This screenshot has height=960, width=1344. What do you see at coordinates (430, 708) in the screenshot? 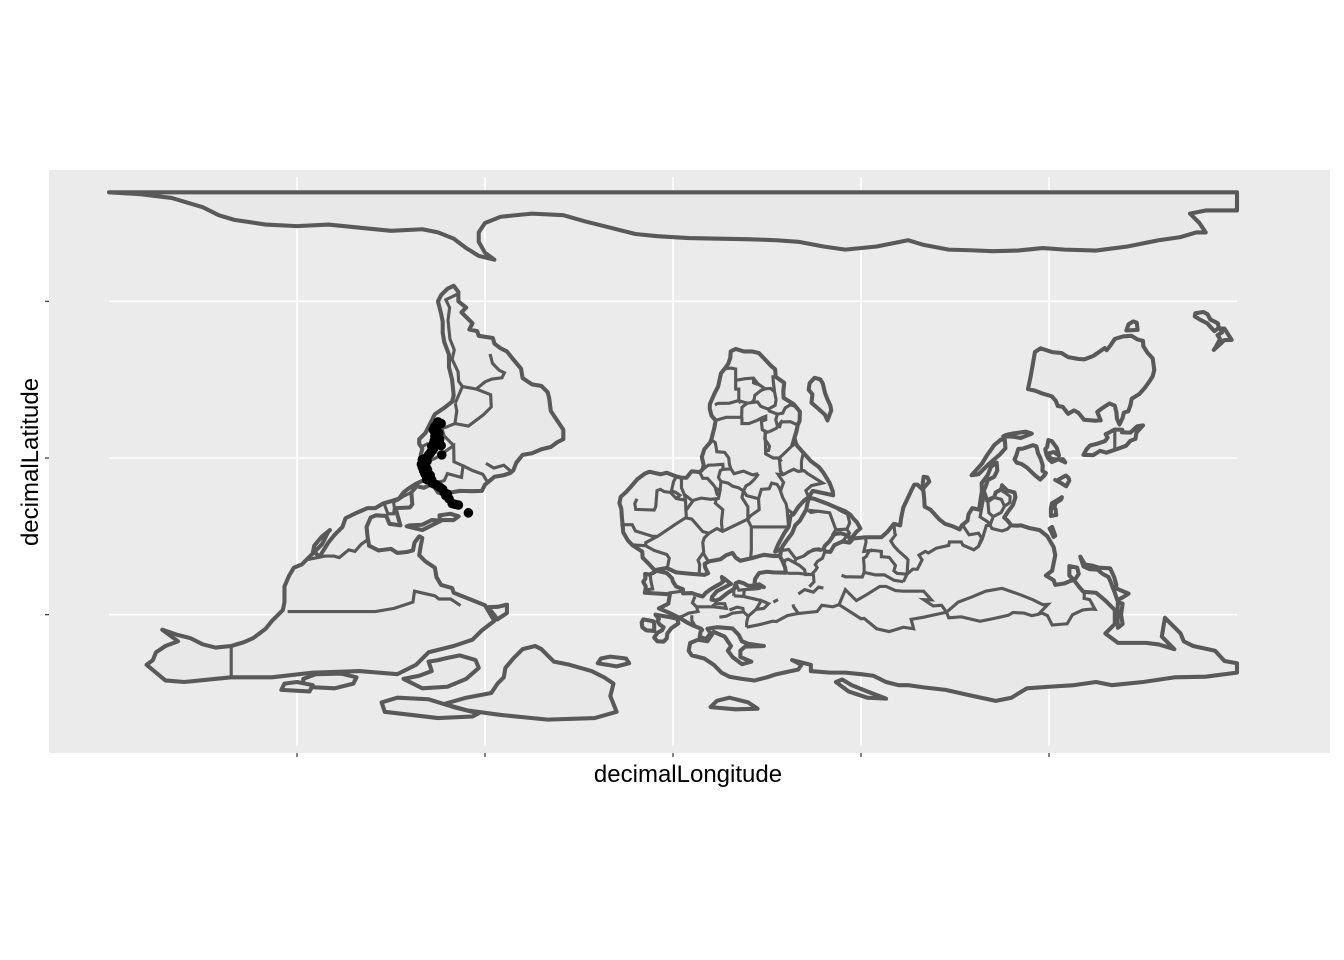
I see `land-ellesmere-island` at bounding box center [430, 708].